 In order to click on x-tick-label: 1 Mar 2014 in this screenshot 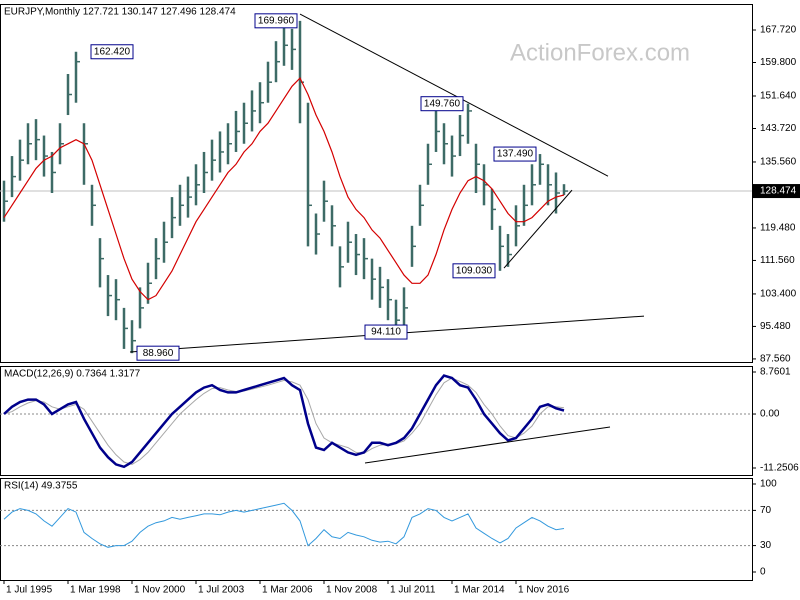, I will do `click(479, 590)`.